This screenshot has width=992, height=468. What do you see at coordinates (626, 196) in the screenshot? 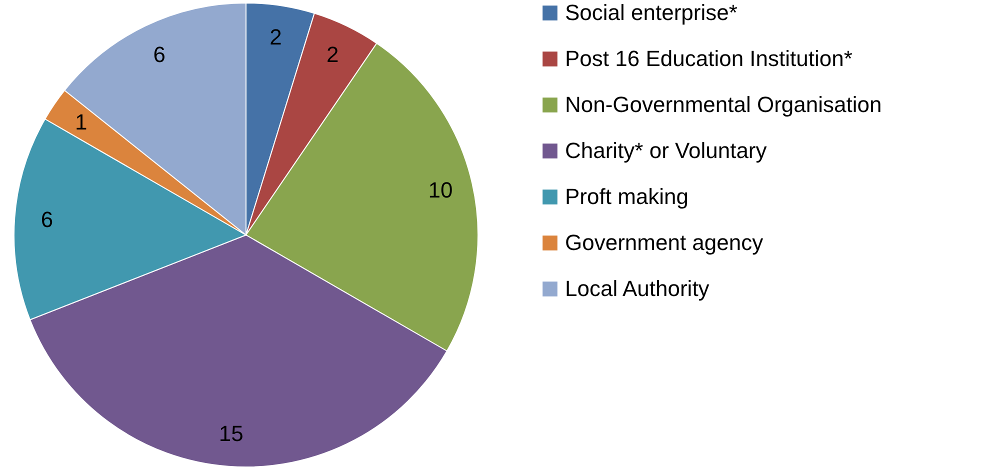
I see `legend-label: Proft making` at bounding box center [626, 196].